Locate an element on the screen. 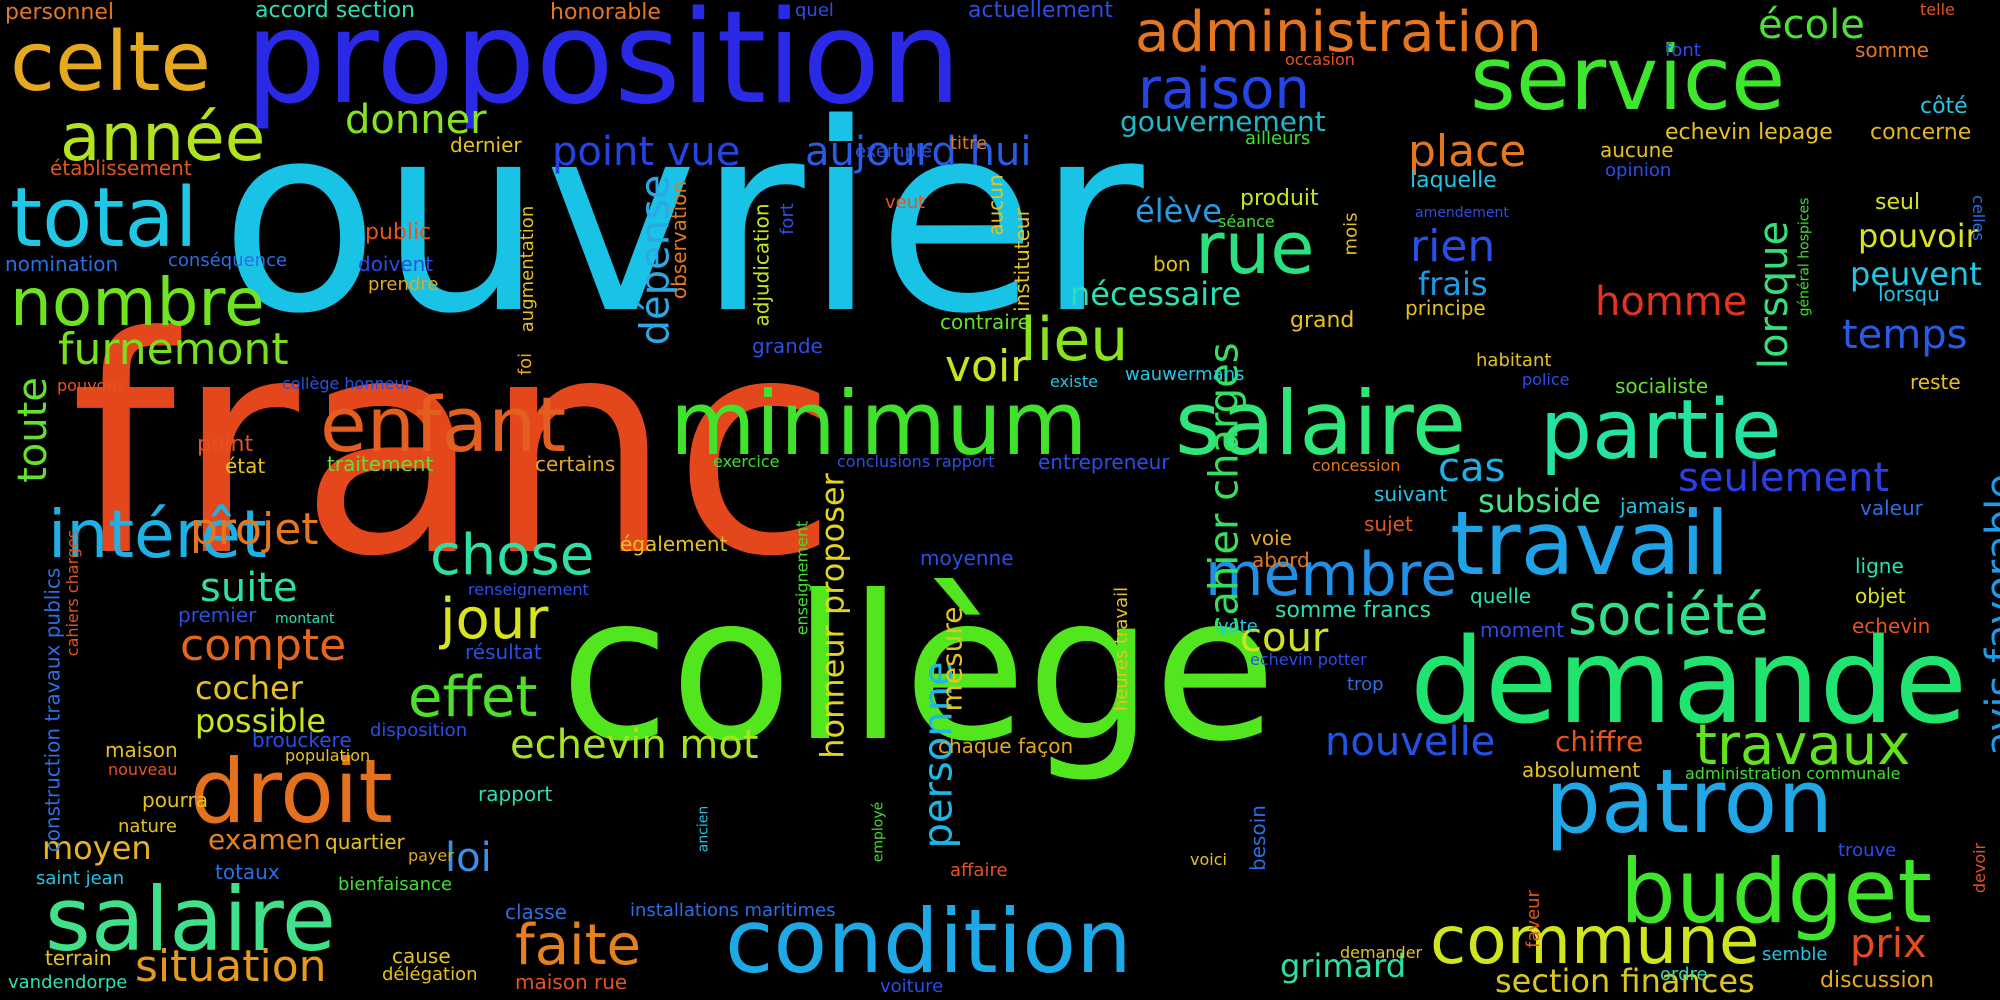 The image size is (2000, 1000). cloud-word: école is located at coordinates (1811, 25).